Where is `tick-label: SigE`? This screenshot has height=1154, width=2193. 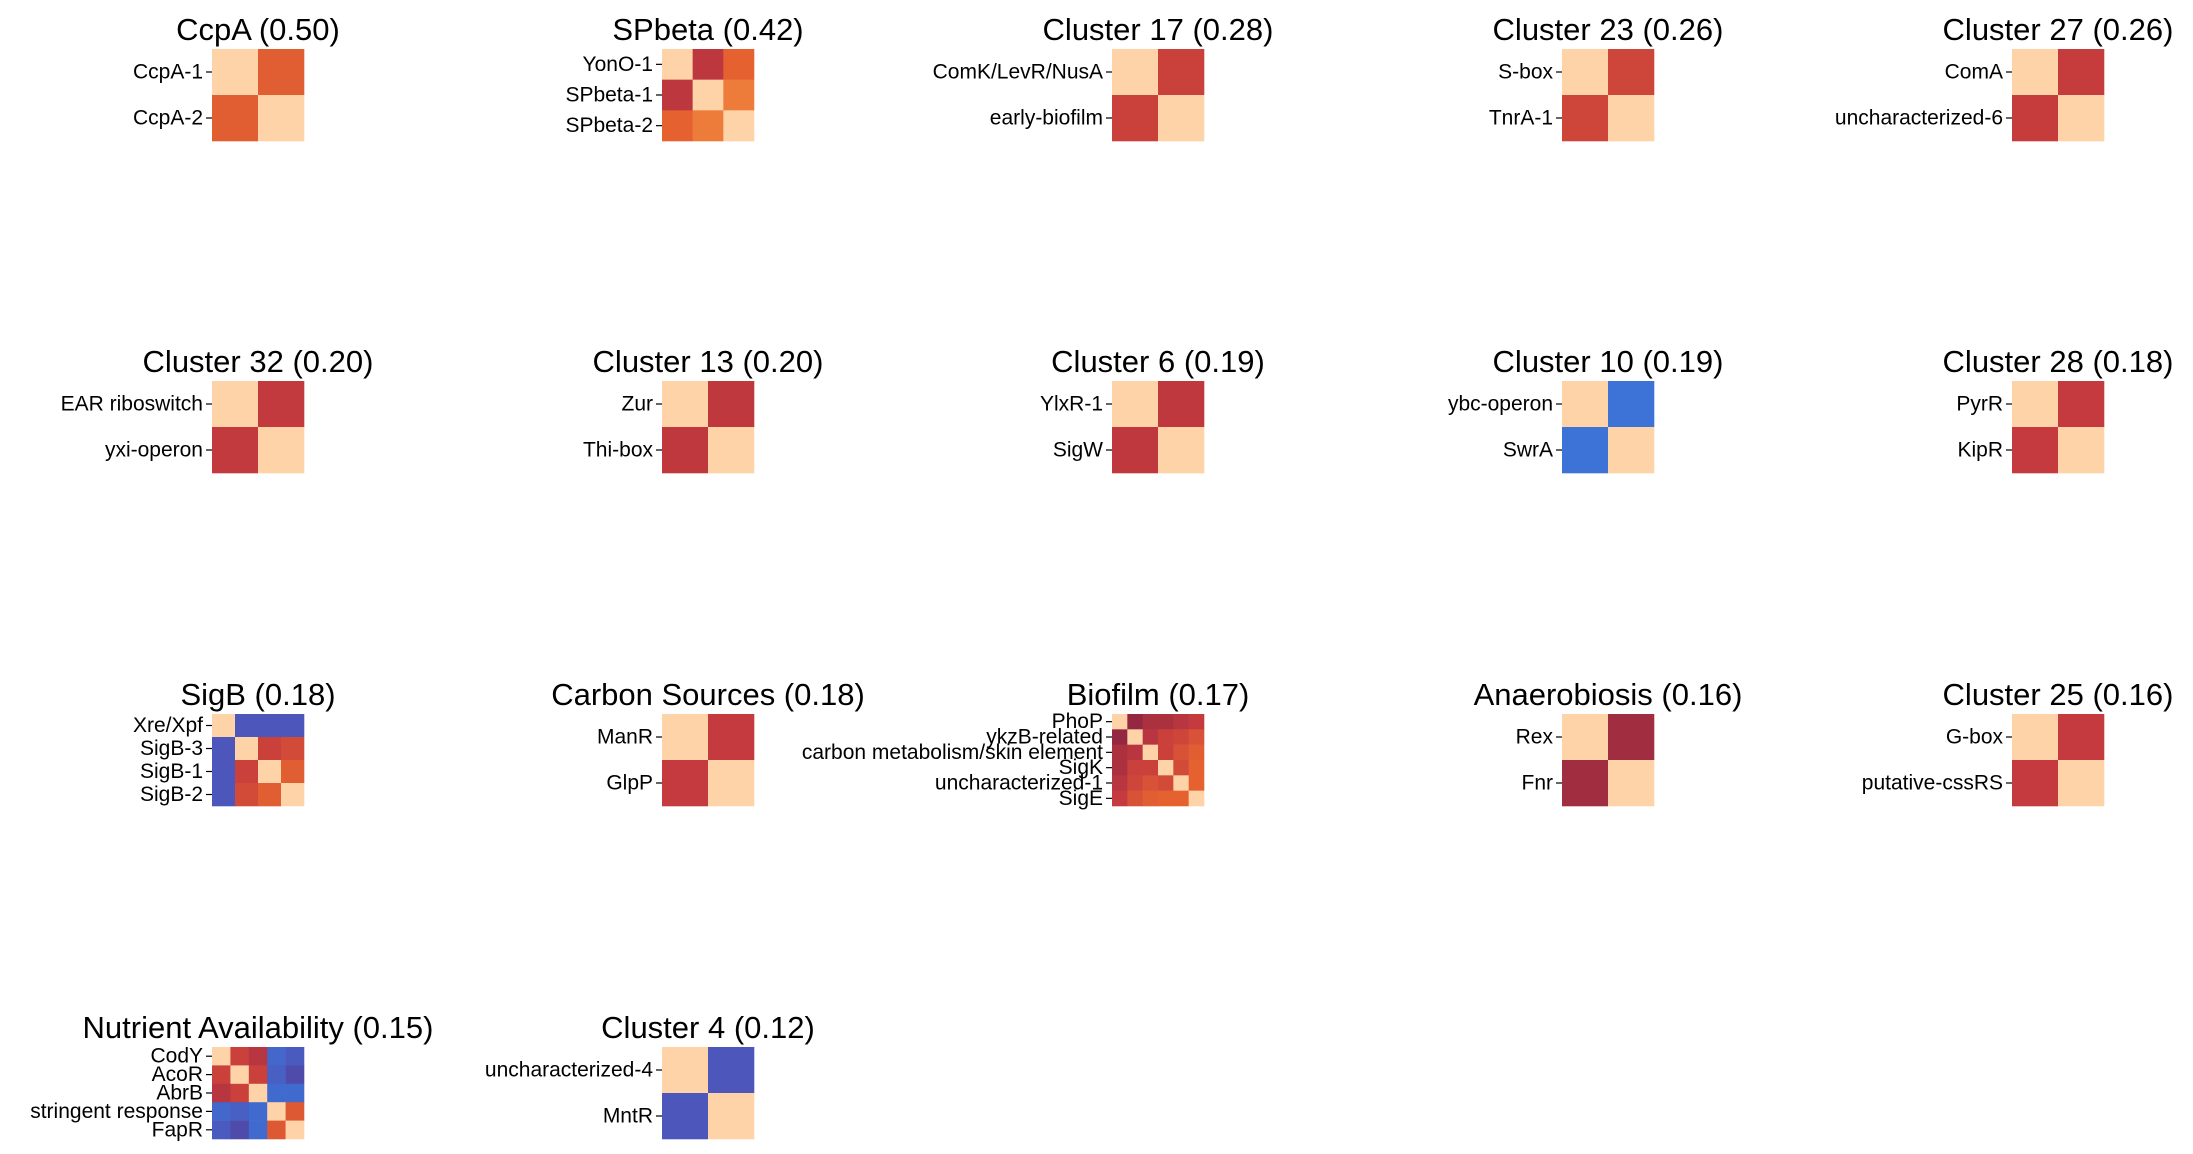 tick-label: SigE is located at coordinates (1081, 798).